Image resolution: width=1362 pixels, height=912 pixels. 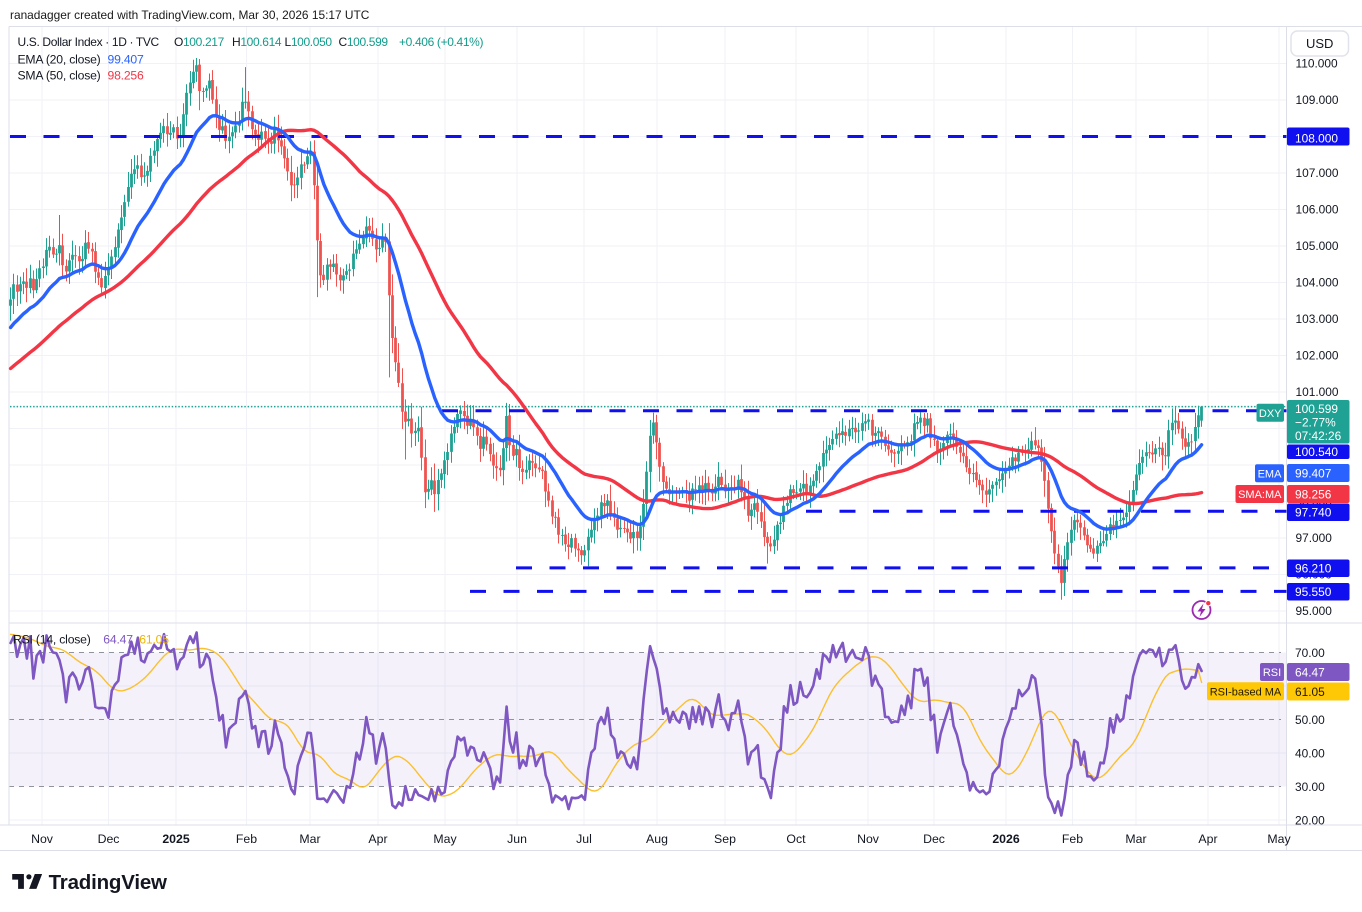 I want to click on svg-text: 104.000, so click(x=1317, y=283).